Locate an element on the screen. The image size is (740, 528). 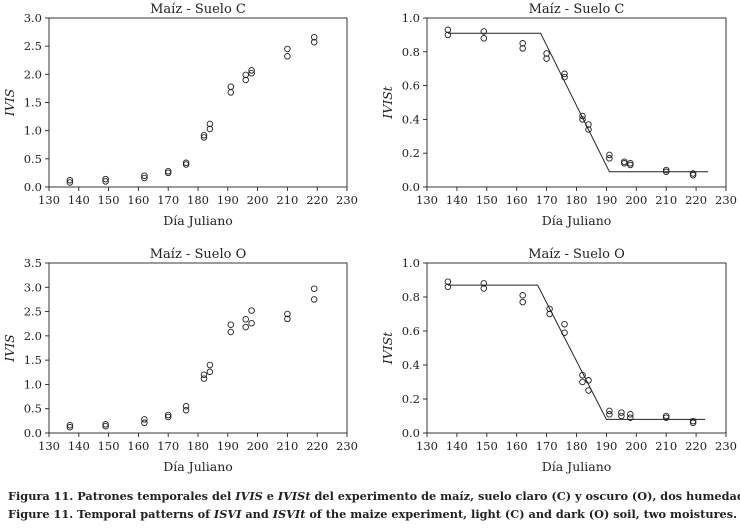
caption-en-lead: Figure 11. Temporal patterns of is located at coordinates (111, 514).